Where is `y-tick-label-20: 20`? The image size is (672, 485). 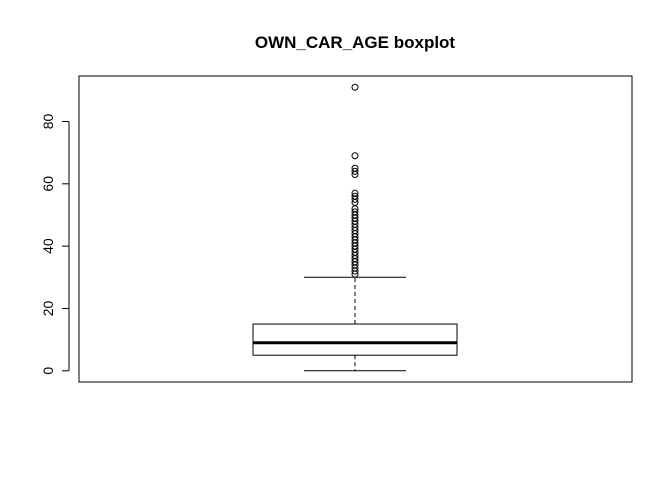
y-tick-label-20: 20 is located at coordinates (48, 308).